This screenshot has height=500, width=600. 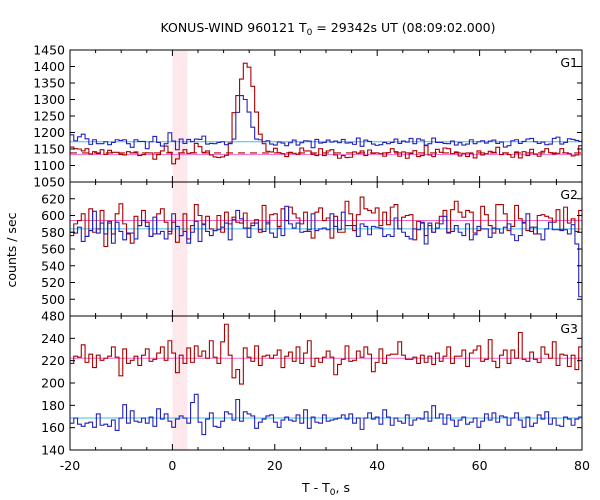 I want to click on g1-ytick-label: 1400, so click(x=49, y=66).